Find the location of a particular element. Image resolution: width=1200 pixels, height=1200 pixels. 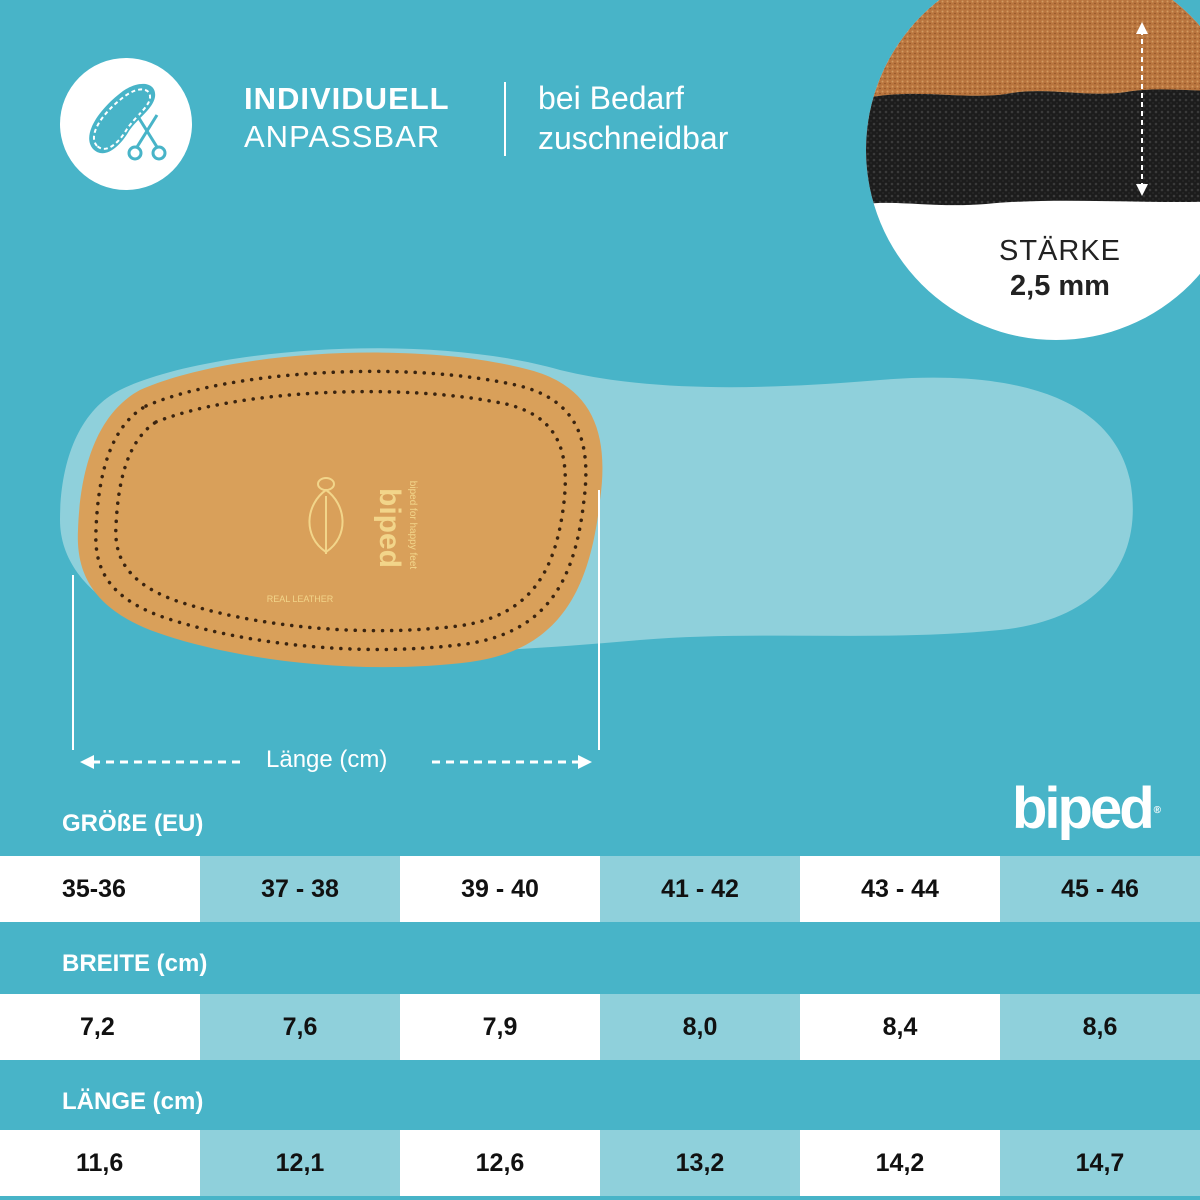

length-label: Länge (cm) is located at coordinates (327, 759).